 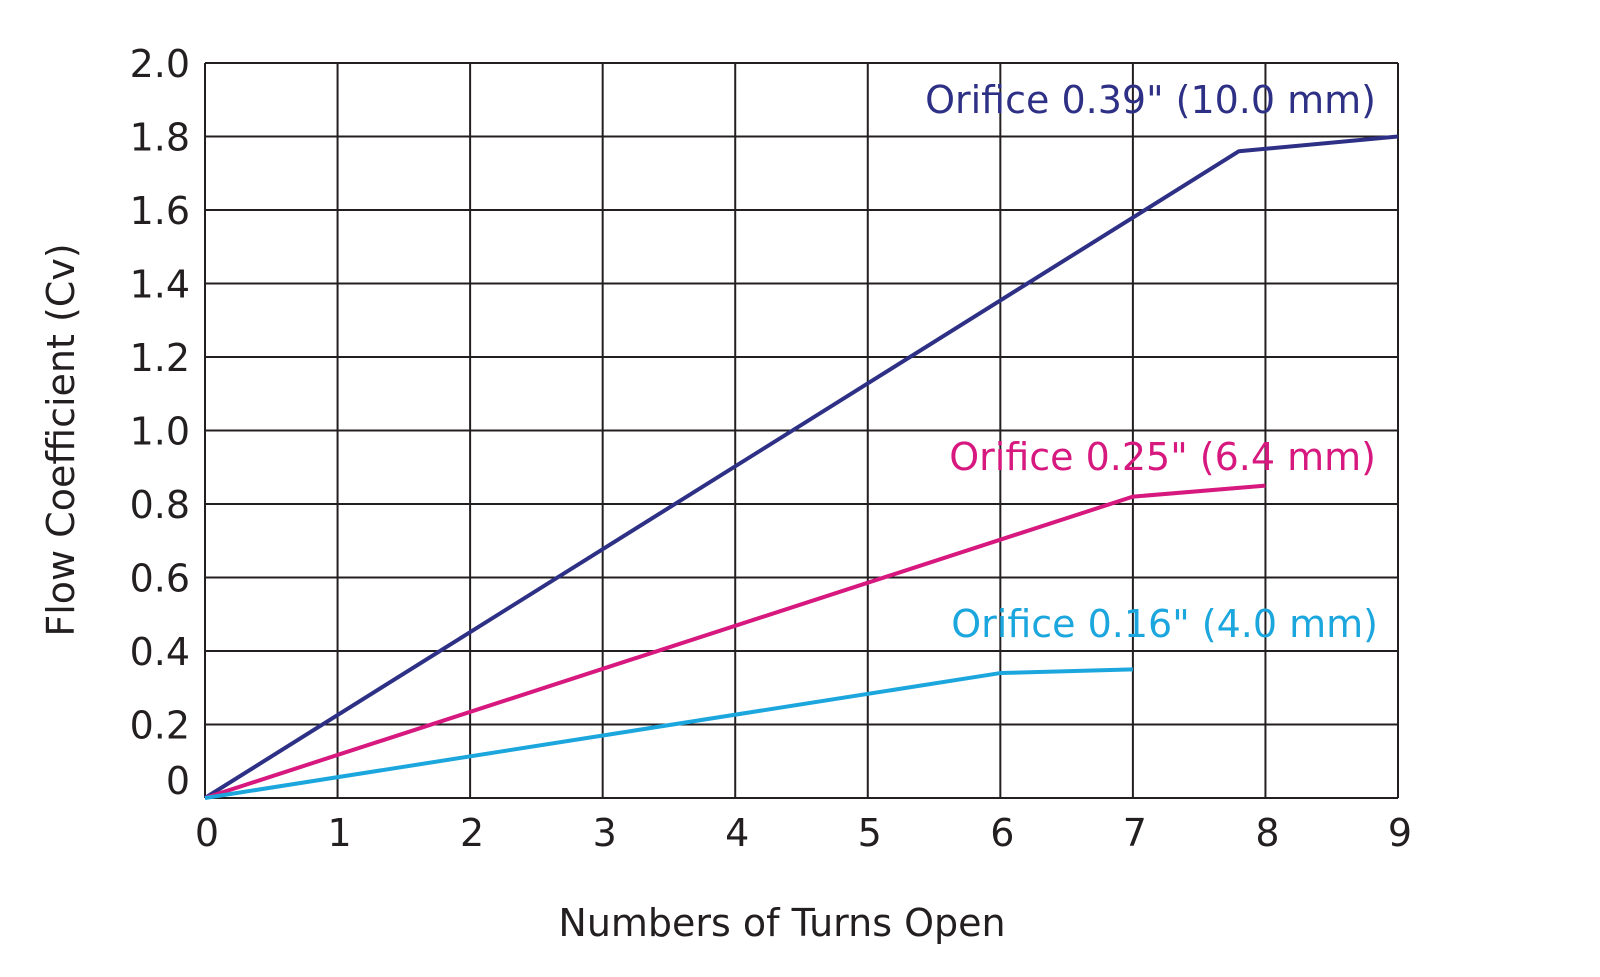 What do you see at coordinates (160, 505) in the screenshot?
I see `y-tick-label: 0.8` at bounding box center [160, 505].